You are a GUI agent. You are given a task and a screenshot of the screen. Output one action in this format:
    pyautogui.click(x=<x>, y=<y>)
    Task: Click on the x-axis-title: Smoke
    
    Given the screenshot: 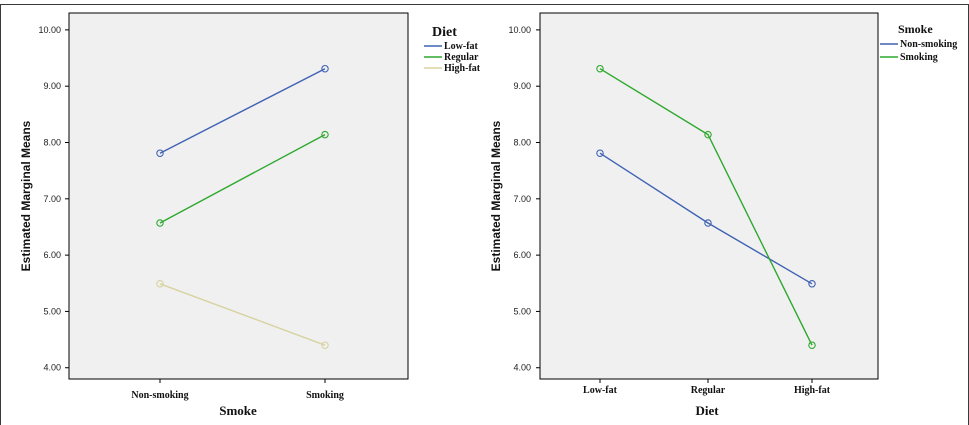 What is the action you would take?
    pyautogui.click(x=238, y=410)
    